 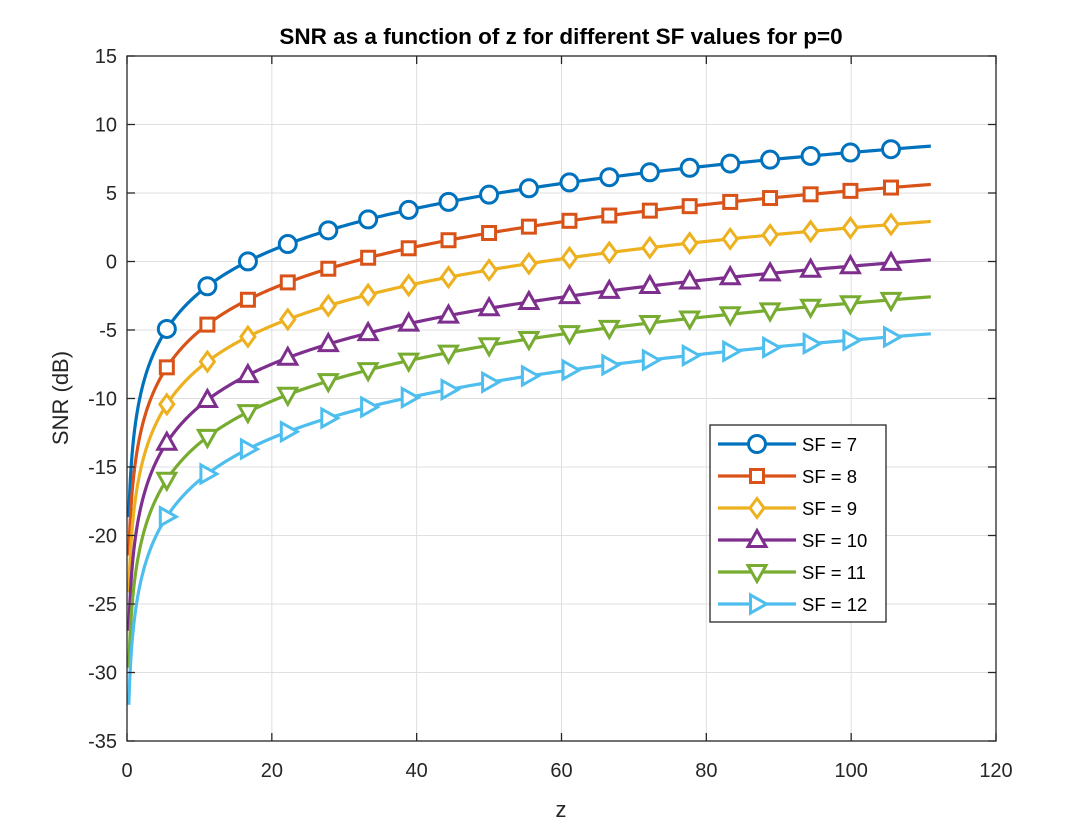 What do you see at coordinates (561, 771) in the screenshot?
I see `x-tick-label: 60` at bounding box center [561, 771].